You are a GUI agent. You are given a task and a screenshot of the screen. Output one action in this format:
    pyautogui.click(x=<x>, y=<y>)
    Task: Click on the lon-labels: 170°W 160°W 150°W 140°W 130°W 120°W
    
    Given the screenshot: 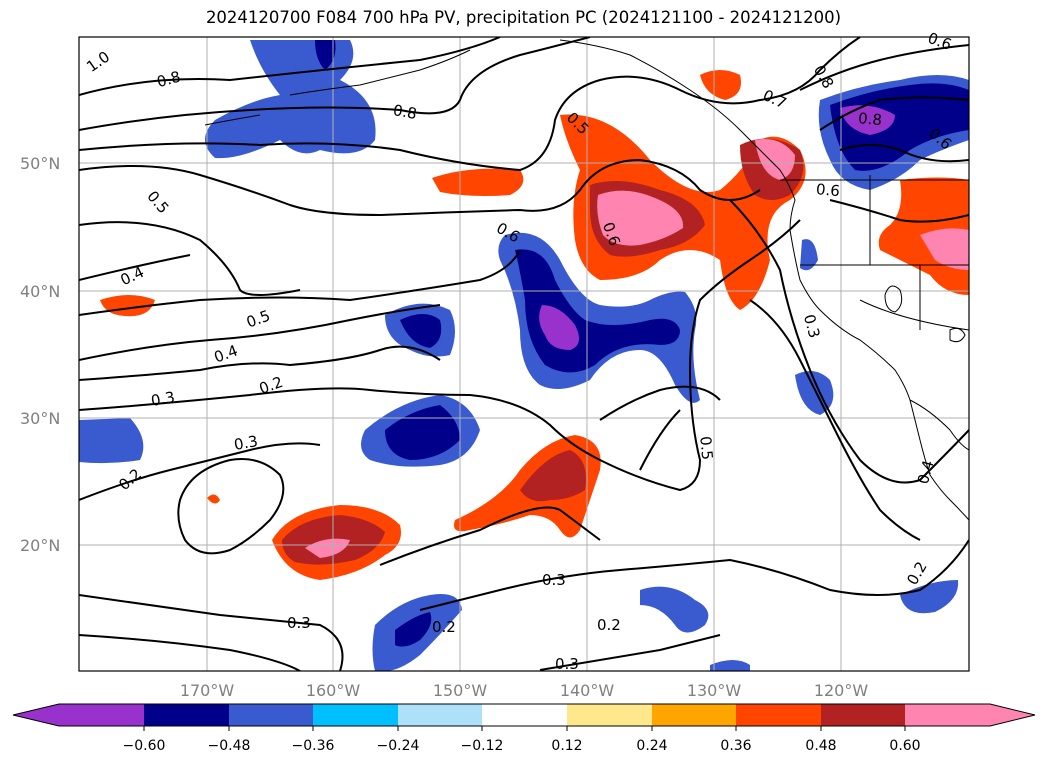 What is the action you would take?
    pyautogui.click(x=524, y=690)
    